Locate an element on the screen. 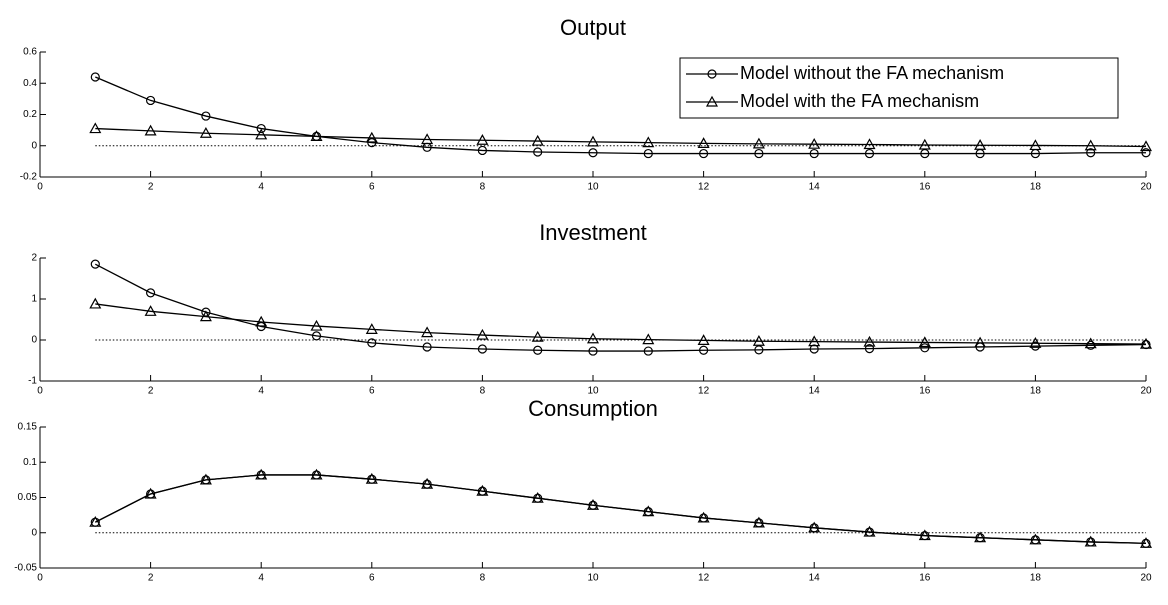 The width and height of the screenshot is (1168, 605). legend-box is located at coordinates (899, 88).